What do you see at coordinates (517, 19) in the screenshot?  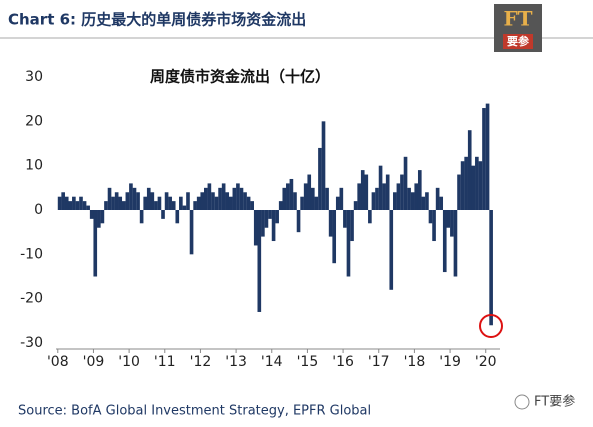 I see `logo-text: FT` at bounding box center [517, 19].